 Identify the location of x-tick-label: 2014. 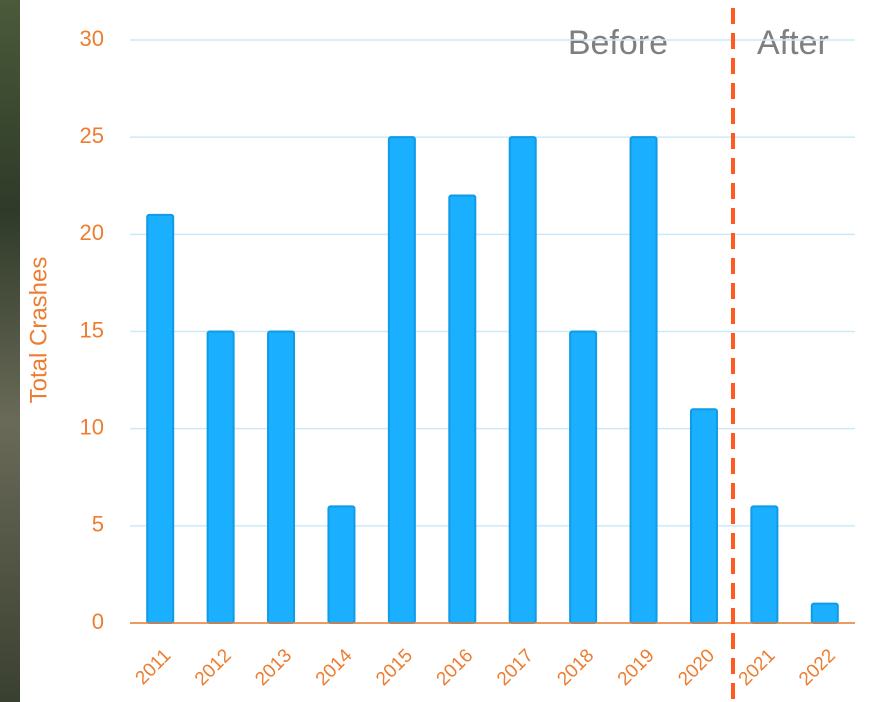
(334, 667).